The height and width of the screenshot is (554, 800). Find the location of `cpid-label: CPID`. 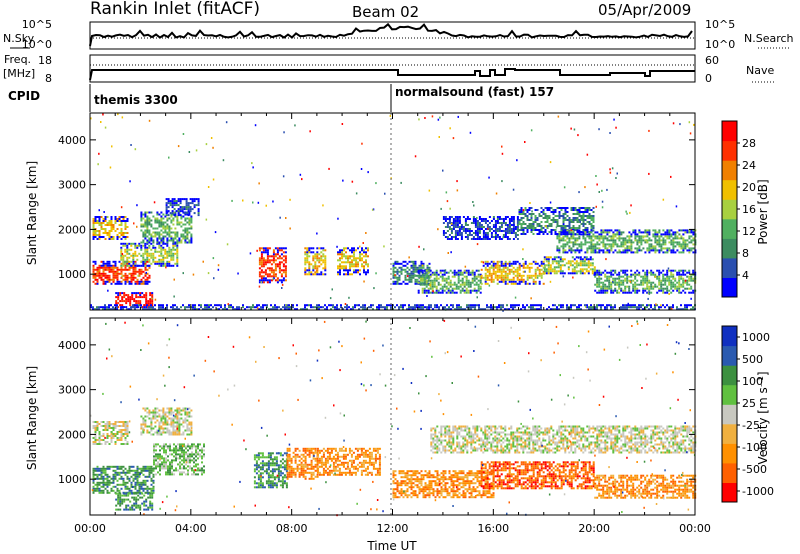

cpid-label: CPID is located at coordinates (24, 96).